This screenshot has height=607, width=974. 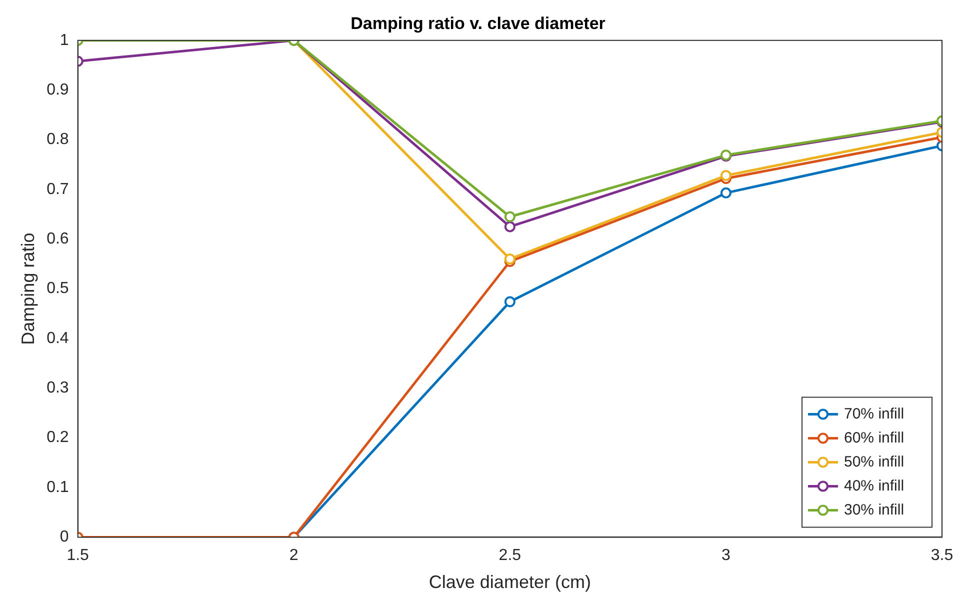 What do you see at coordinates (57, 338) in the screenshot?
I see `y-tick-label: 0.4` at bounding box center [57, 338].